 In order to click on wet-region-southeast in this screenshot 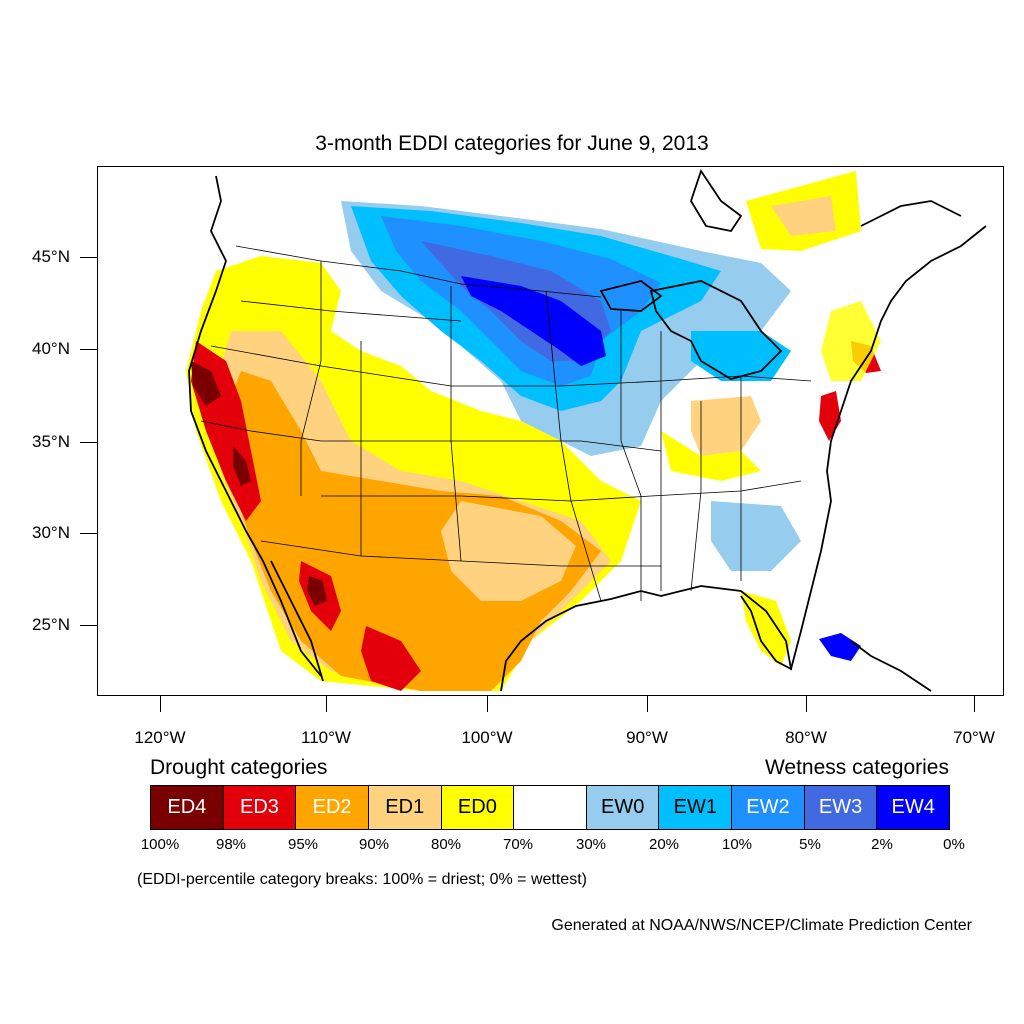, I will do `click(756, 536)`.